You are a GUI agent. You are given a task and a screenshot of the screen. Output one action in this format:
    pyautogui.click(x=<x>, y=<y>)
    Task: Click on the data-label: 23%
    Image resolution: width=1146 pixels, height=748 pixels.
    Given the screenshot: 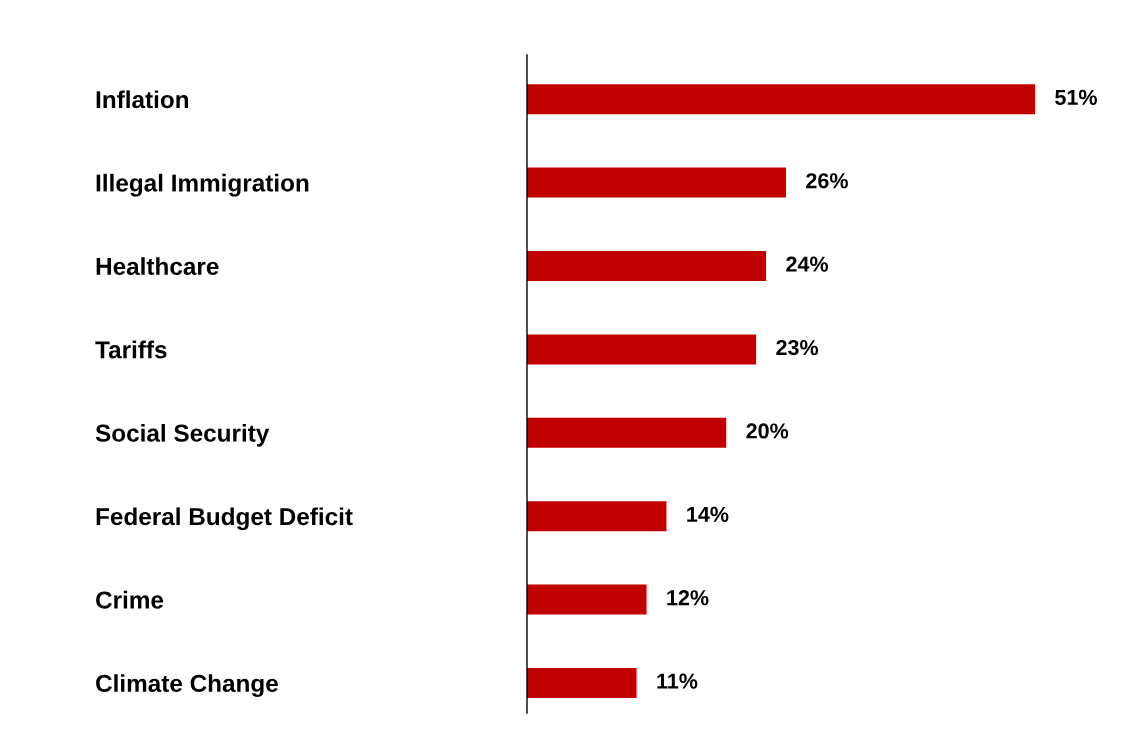 What is the action you would take?
    pyautogui.click(x=797, y=347)
    